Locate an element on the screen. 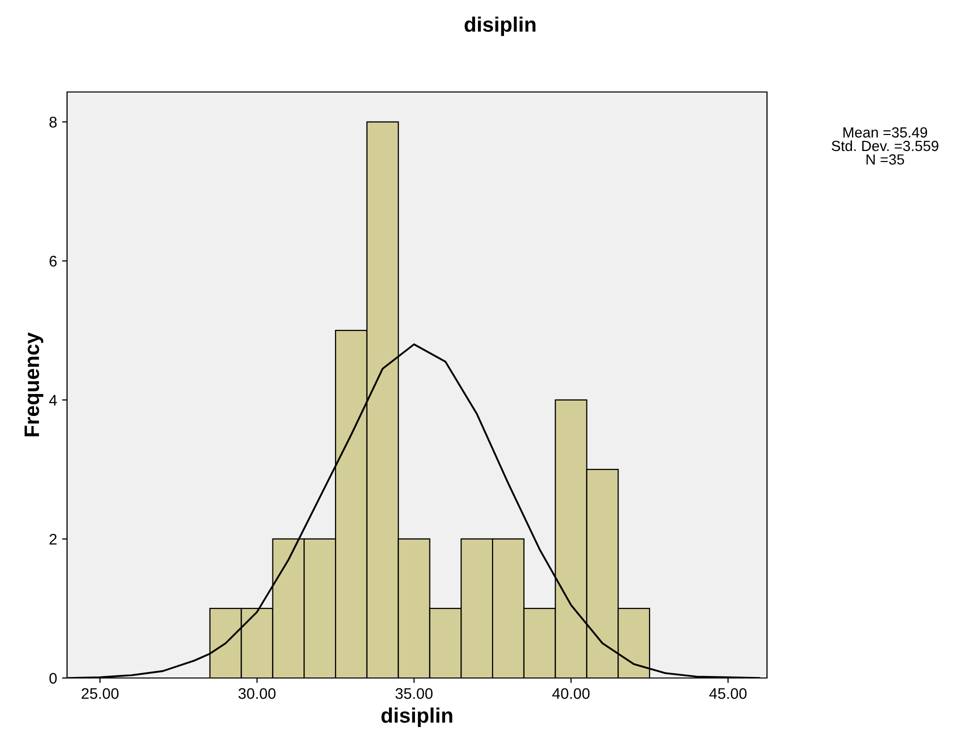  x-tick-label: 30.00 is located at coordinates (257, 693).